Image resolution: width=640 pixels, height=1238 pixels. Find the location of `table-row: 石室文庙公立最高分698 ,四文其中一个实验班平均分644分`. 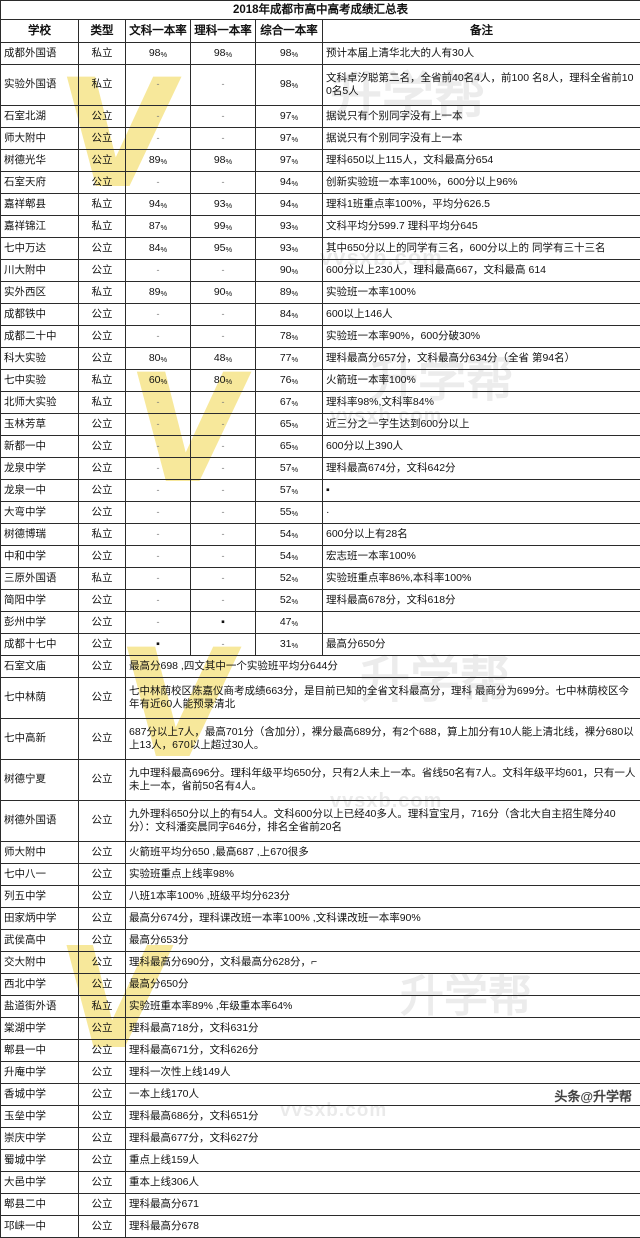

table-row: 石室文庙公立最高分698 ,四文其中一个实验班平均分644分 is located at coordinates (320, 667).